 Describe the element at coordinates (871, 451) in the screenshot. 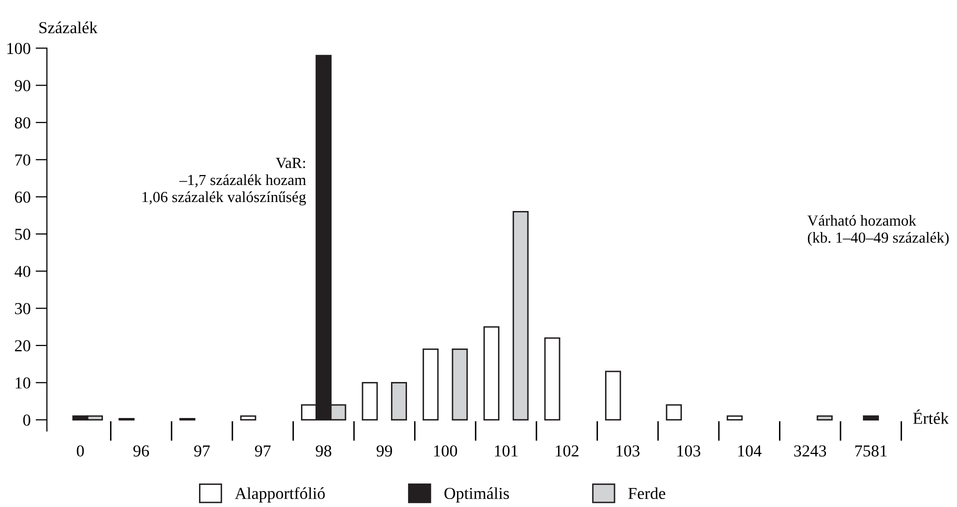

I see `x-tick-label: 7581` at that location.